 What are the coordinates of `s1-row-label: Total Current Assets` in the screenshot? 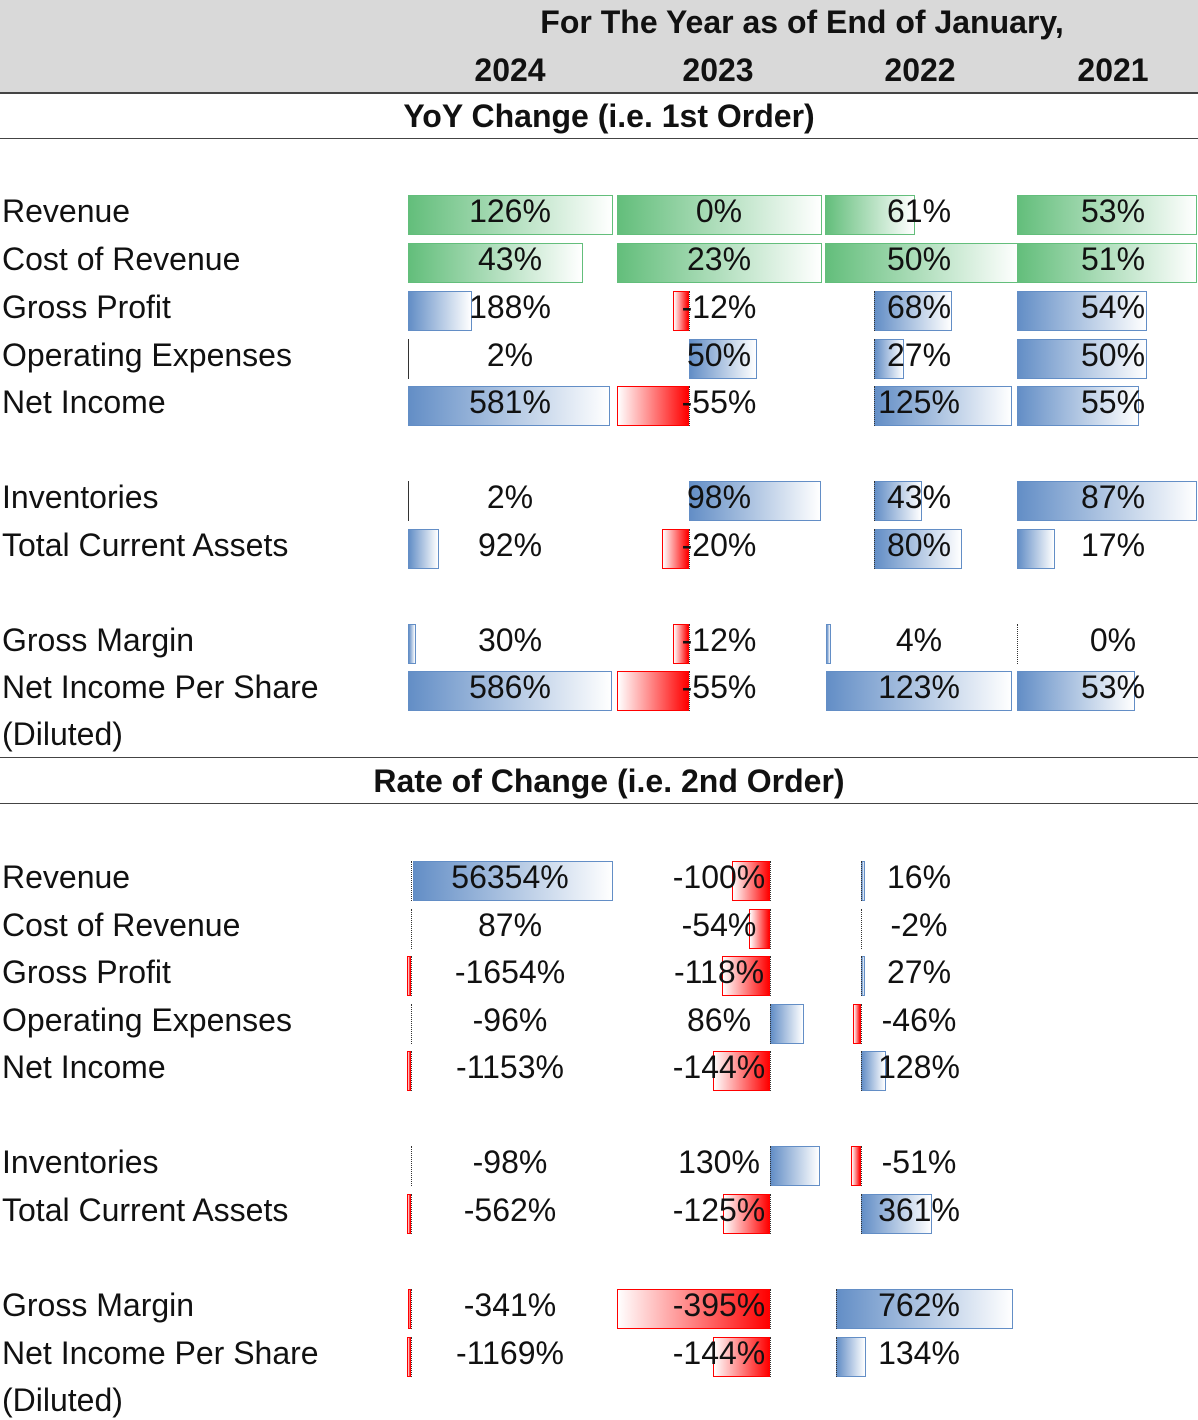 It's located at (145, 545).